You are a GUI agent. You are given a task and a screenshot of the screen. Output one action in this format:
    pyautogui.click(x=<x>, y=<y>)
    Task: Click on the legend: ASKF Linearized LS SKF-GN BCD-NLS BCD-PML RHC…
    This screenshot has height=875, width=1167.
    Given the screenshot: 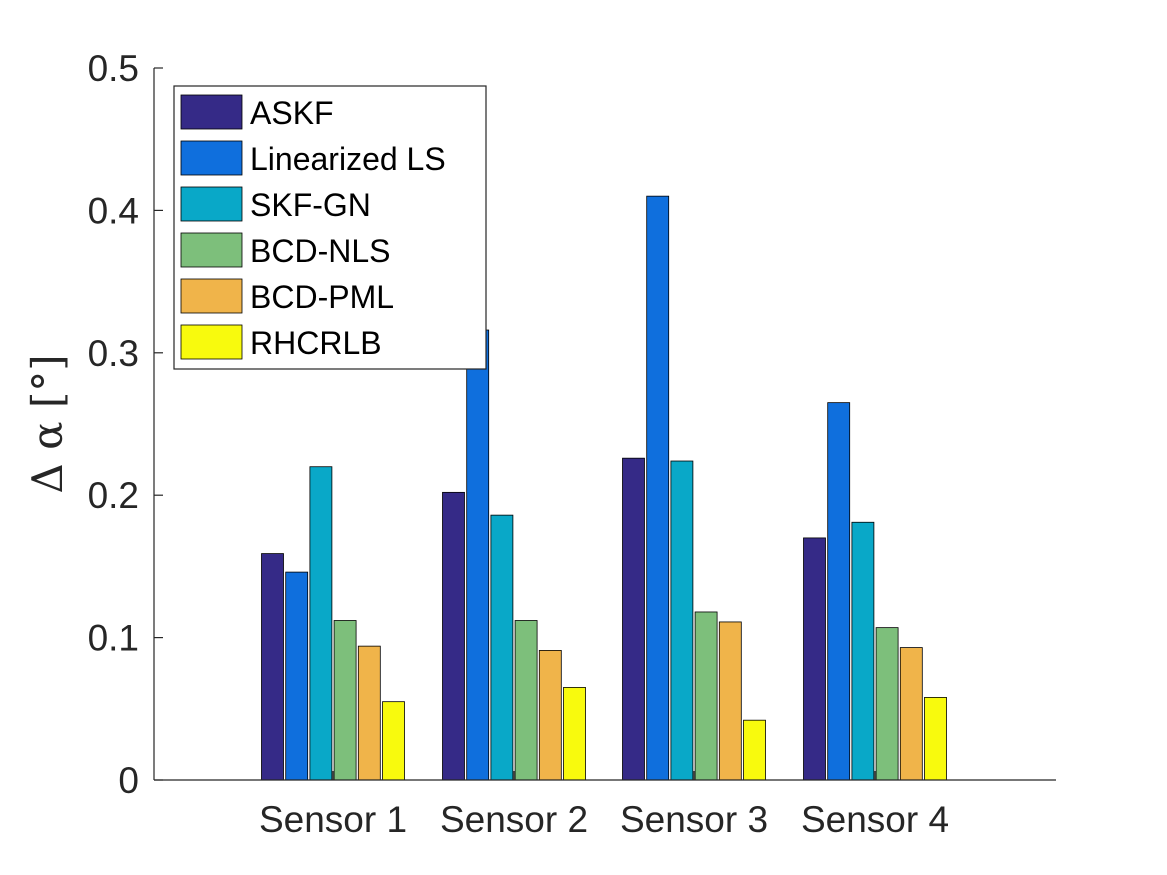 What is the action you would take?
    pyautogui.click(x=330, y=227)
    